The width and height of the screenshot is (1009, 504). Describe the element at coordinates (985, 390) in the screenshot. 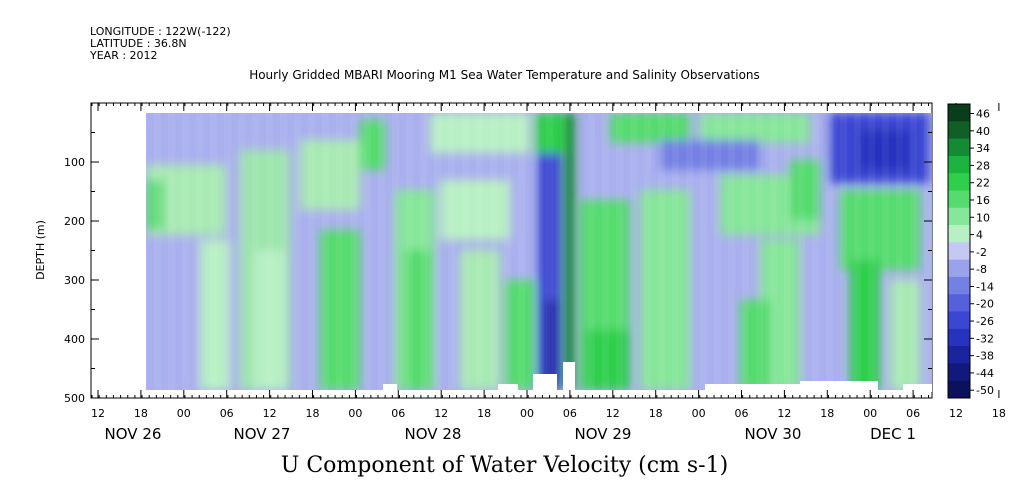

I see `colorbar-label: -50` at that location.